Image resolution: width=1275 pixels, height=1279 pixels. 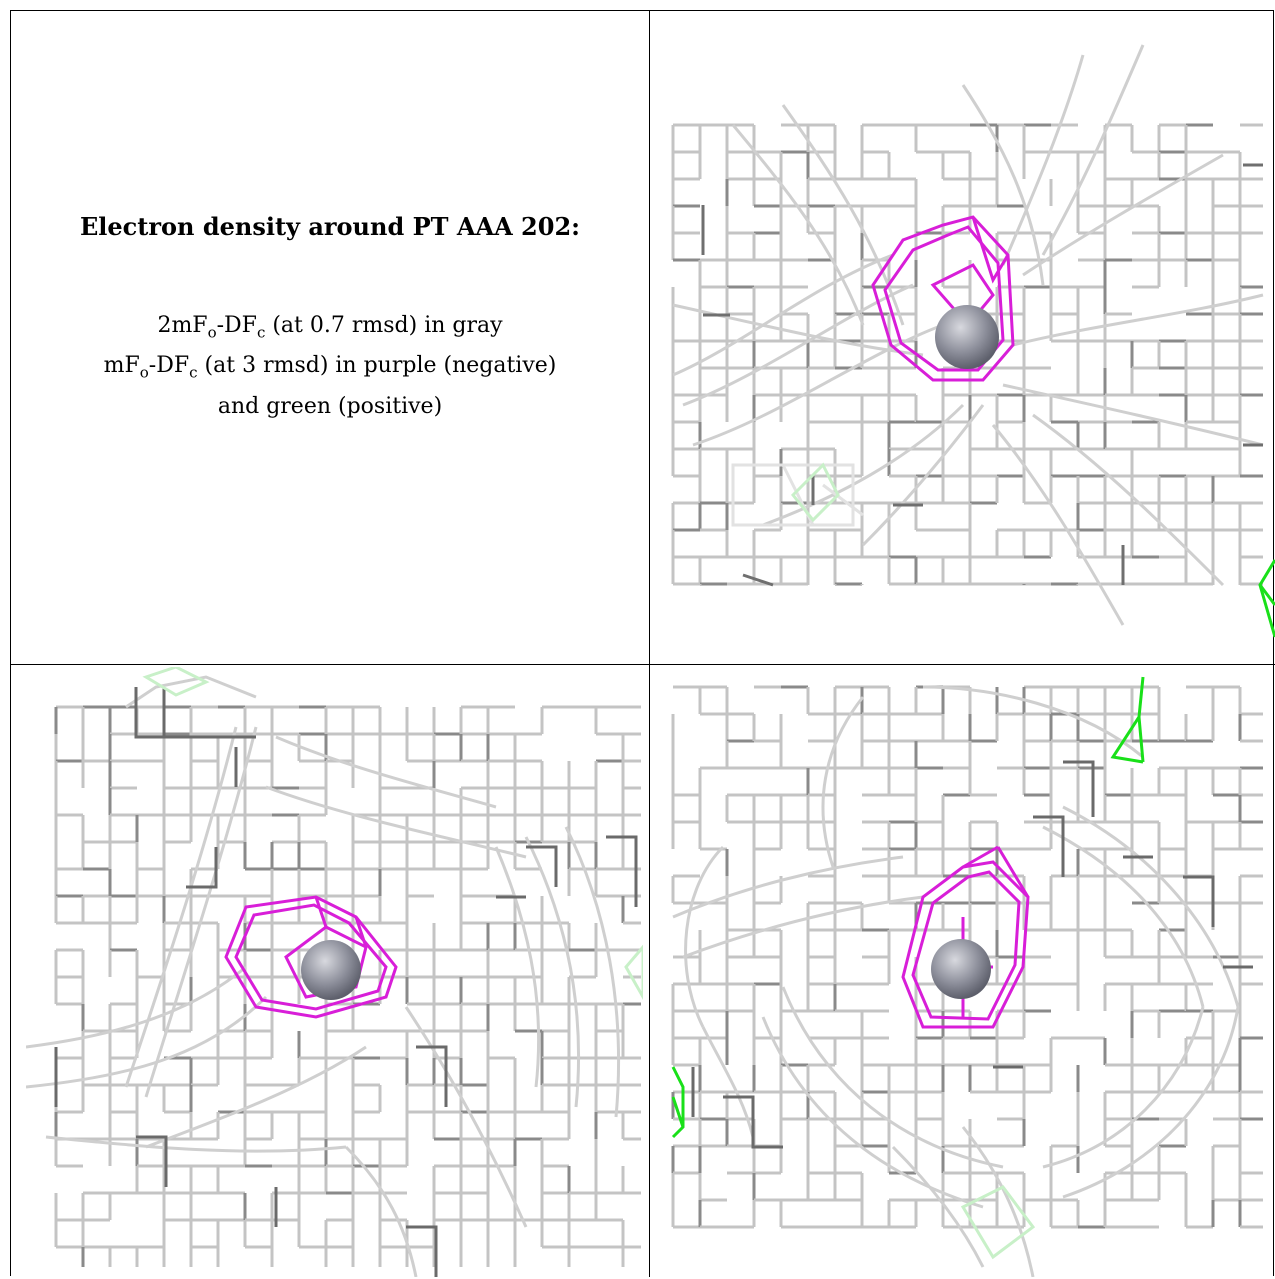 What do you see at coordinates (330, 226) in the screenshot?
I see `caption-title: Electron density around PT AAA 202:` at bounding box center [330, 226].